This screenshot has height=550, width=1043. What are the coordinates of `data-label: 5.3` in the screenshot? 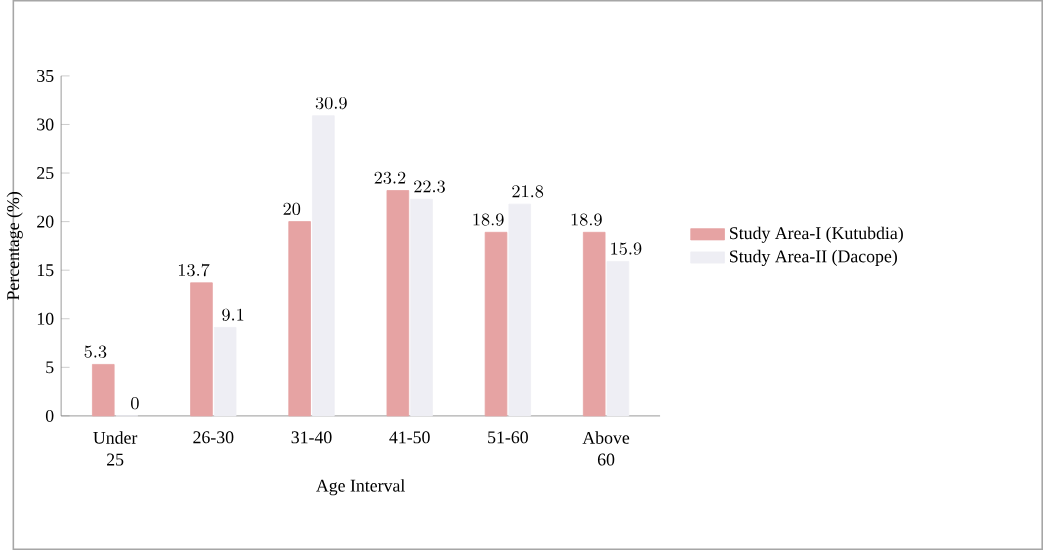 It's located at (95, 351).